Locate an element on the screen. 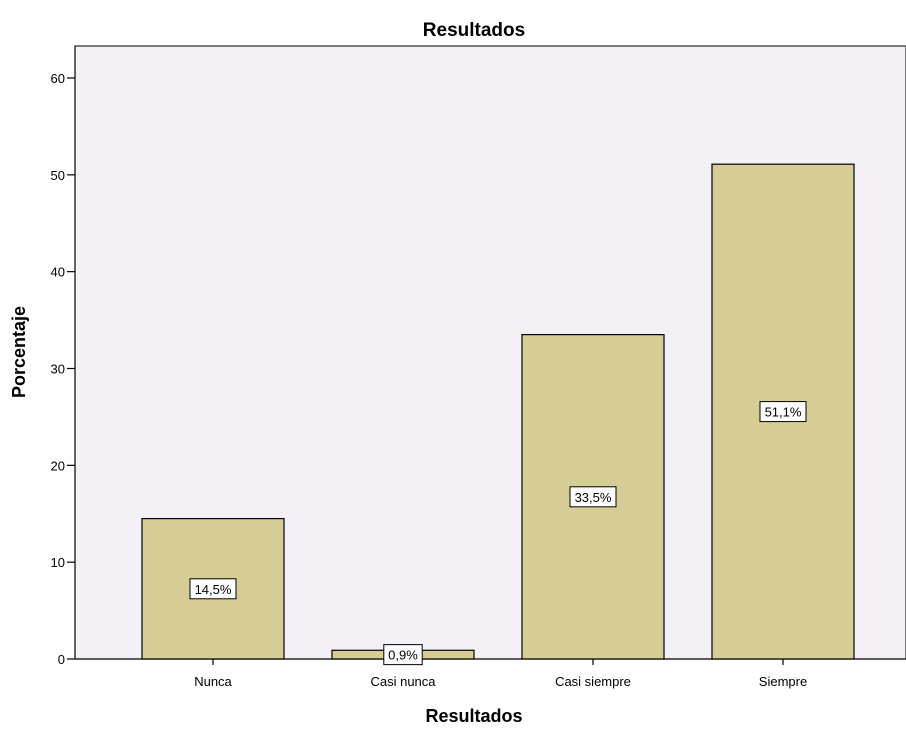 The image size is (906, 729). x-axis: Nunca Casi nunca Casi siempre Siempre is located at coordinates (490, 673).